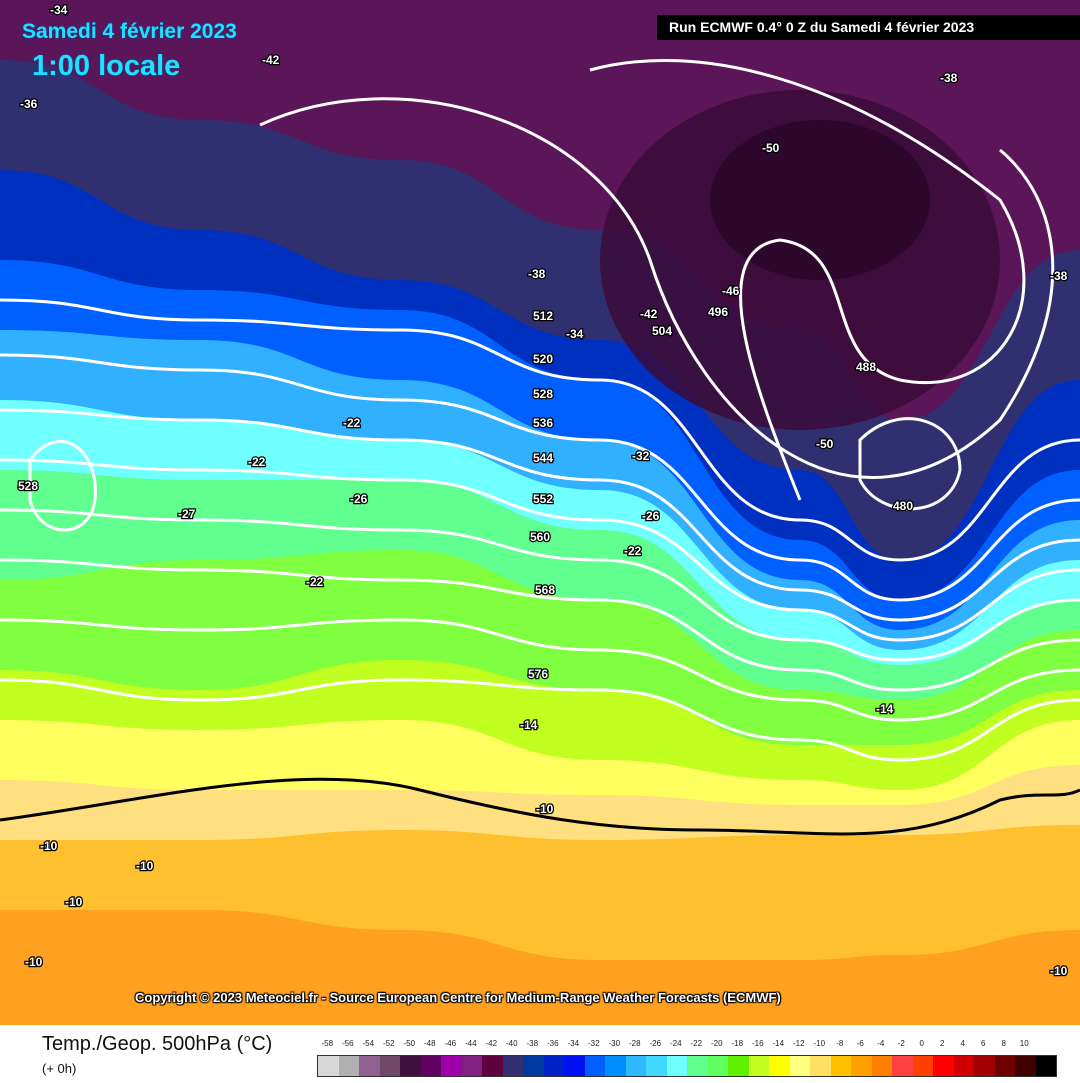 Image resolution: width=1080 pixels, height=1083 pixels. What do you see at coordinates (798, 1043) in the screenshot?
I see `legend-tick: -12` at bounding box center [798, 1043].